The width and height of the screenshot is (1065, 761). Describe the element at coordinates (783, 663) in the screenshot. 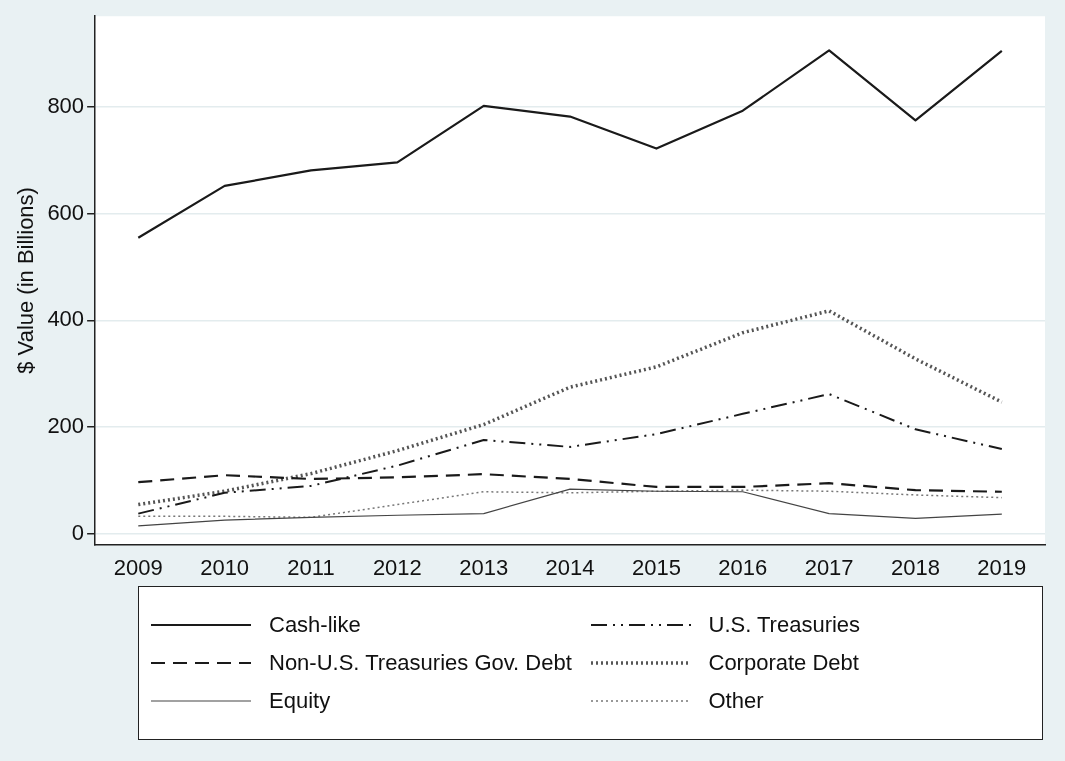

I see `legend-label: Corporate Debt` at that location.